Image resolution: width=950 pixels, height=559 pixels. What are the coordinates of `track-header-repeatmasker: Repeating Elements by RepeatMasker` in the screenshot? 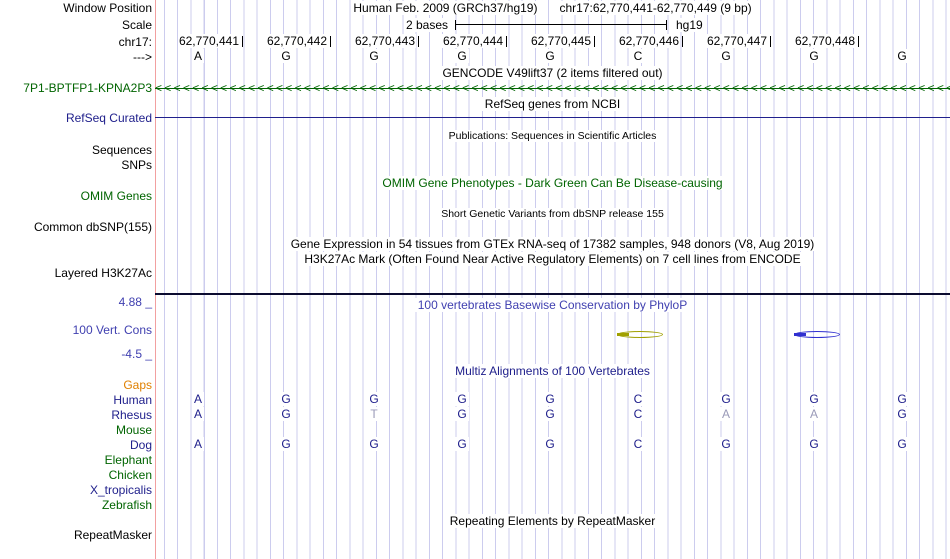 It's located at (552, 521).